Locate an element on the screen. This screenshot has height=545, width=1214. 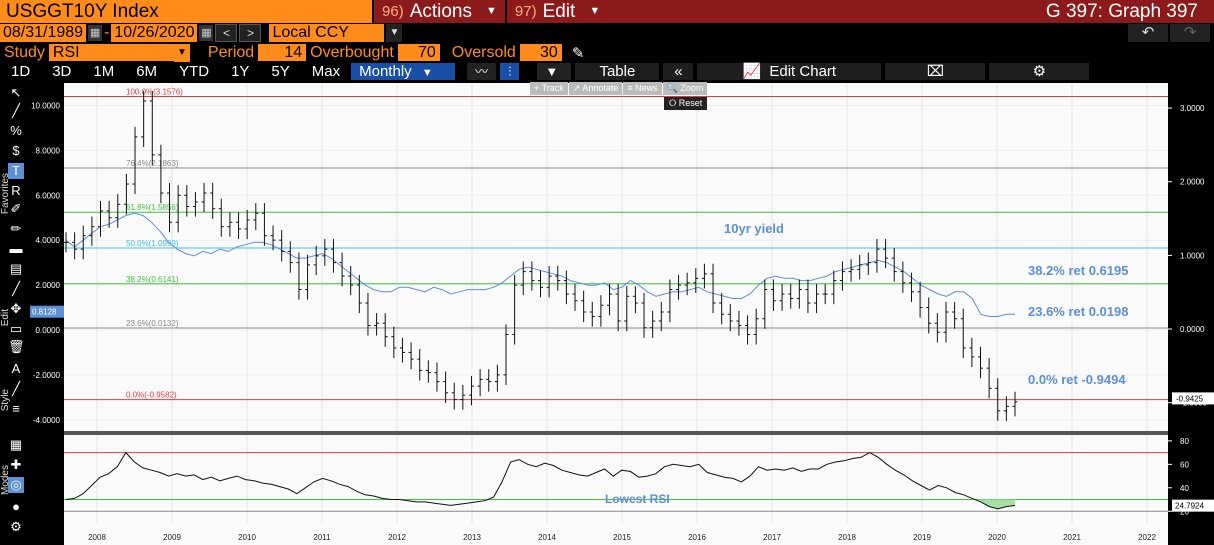
bar-chart-icon: ⫶ is located at coordinates (510, 71).